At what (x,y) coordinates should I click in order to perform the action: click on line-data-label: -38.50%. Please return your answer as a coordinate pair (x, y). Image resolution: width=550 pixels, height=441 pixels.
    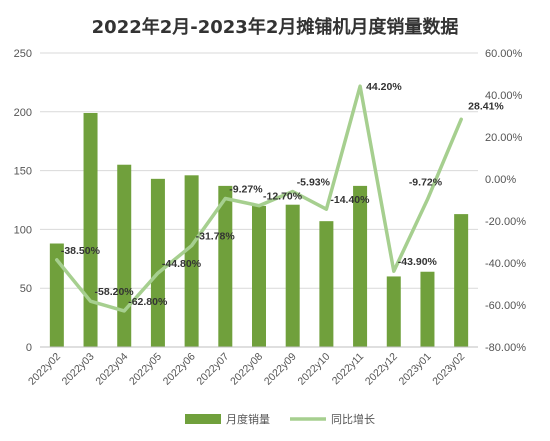
    Looking at the image, I should click on (81, 251).